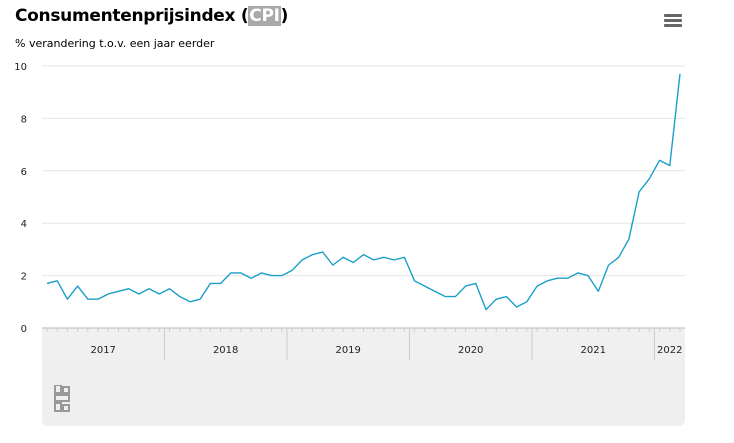 Image resolution: width=734 pixels, height=443 pixels. What do you see at coordinates (24, 119) in the screenshot?
I see `y-tick-label: 8` at bounding box center [24, 119].